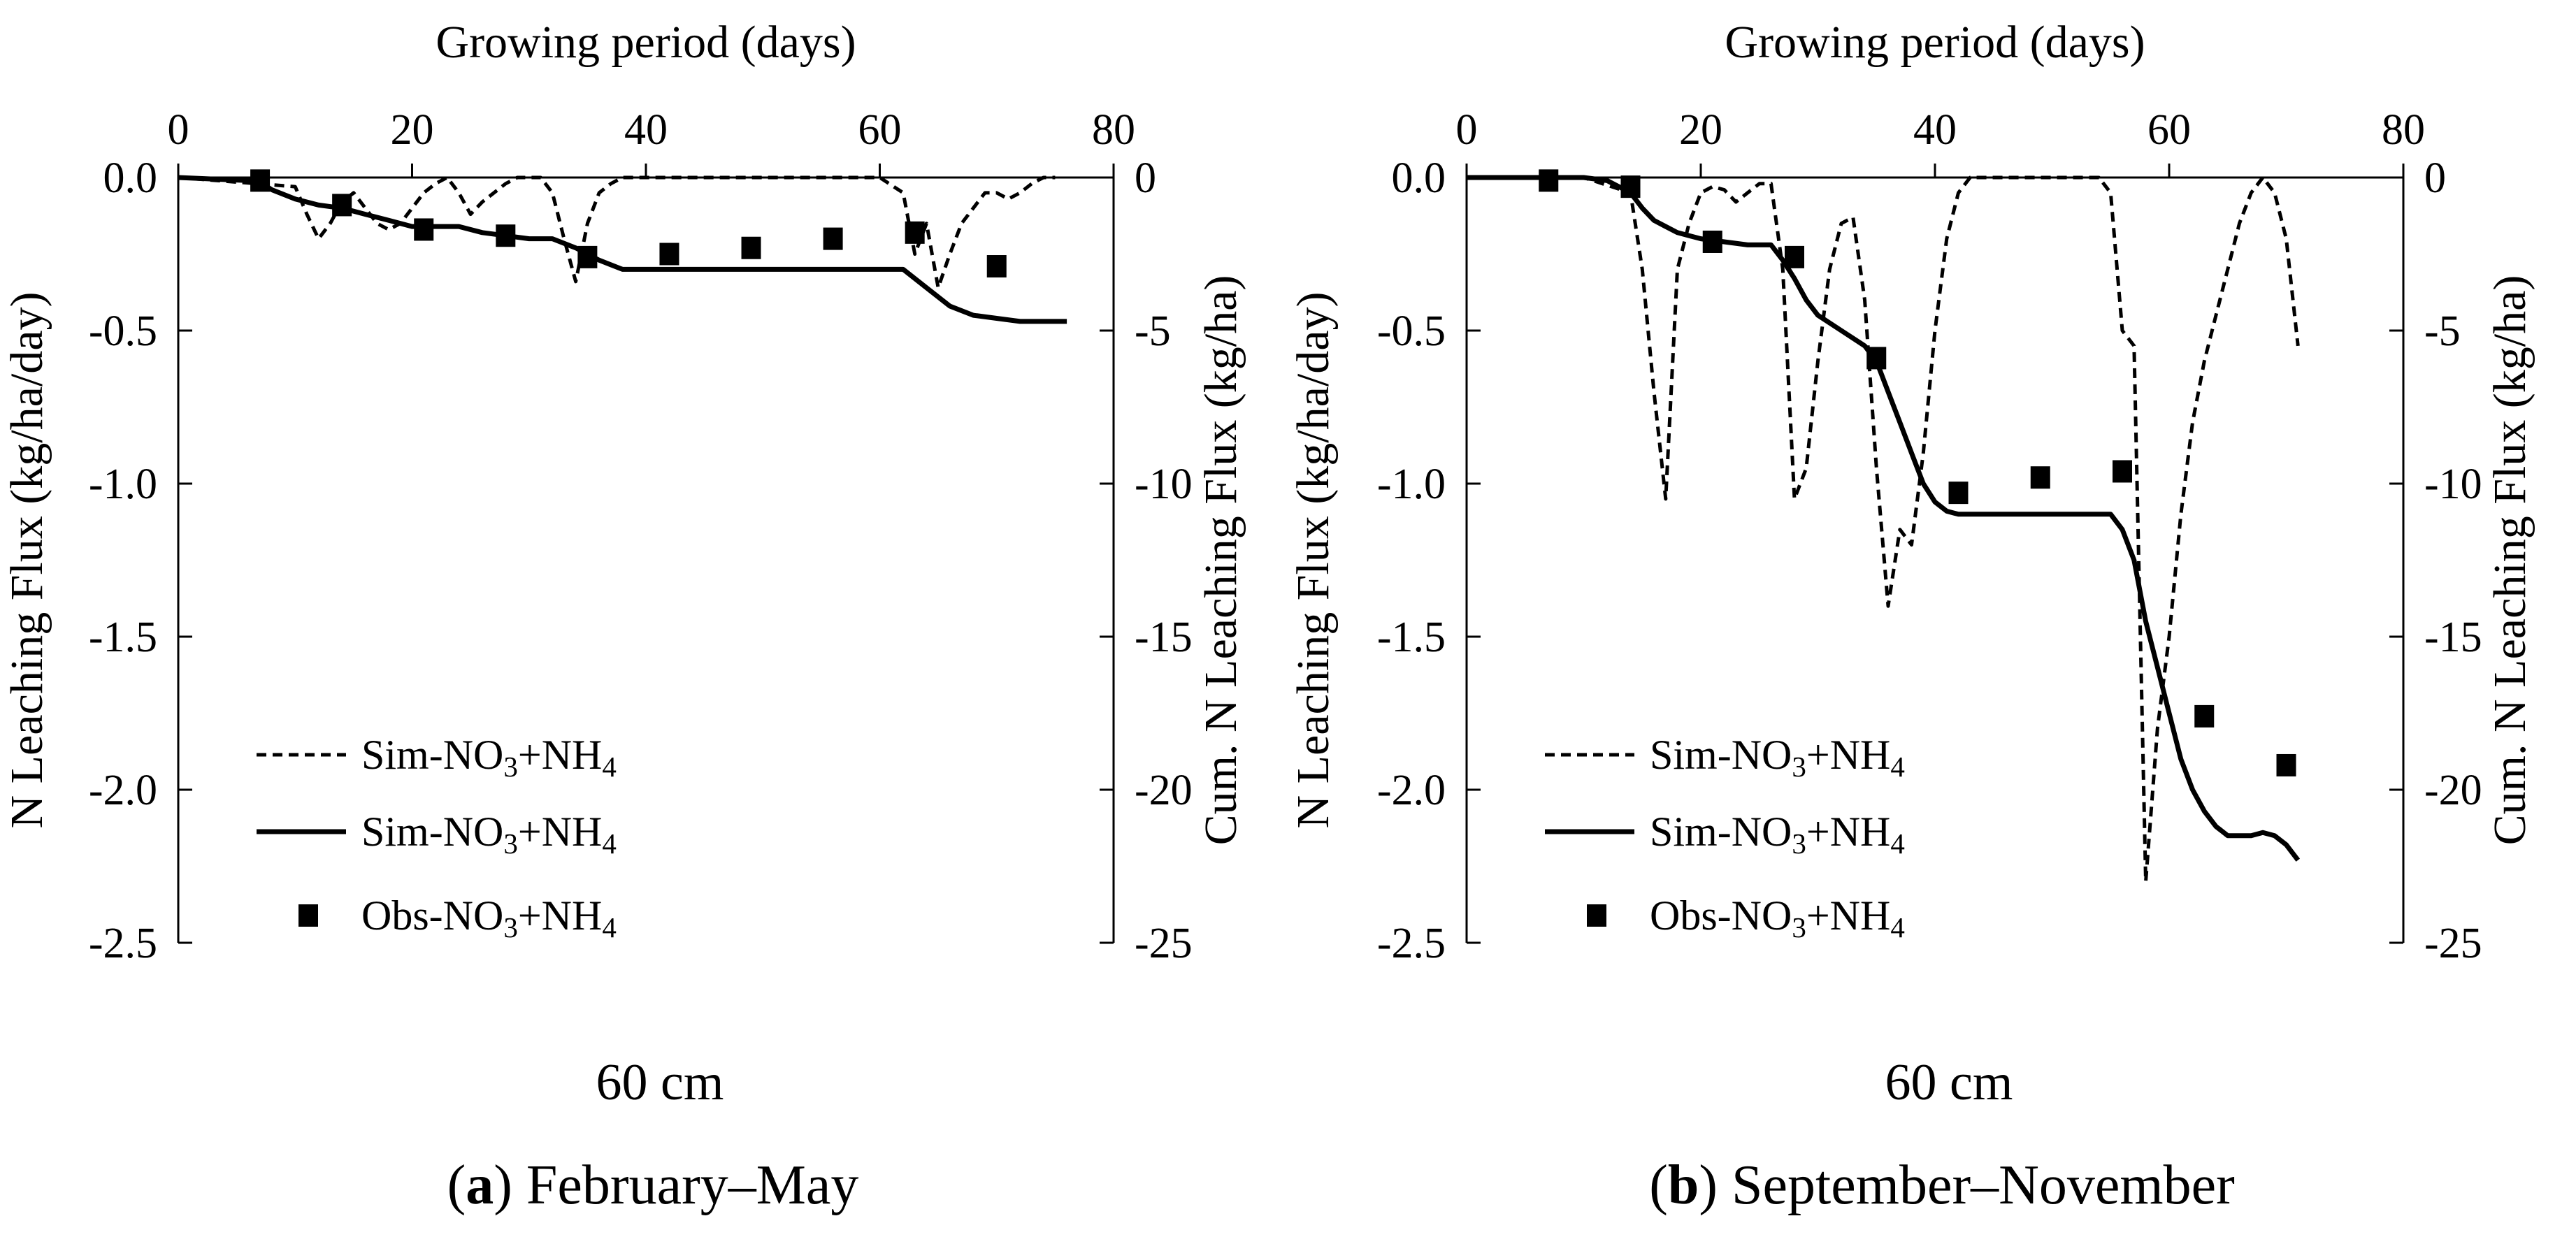 The width and height of the screenshot is (2576, 1237). Describe the element at coordinates (1942, 1185) in the screenshot. I see `panel-caption: (b) September–November` at that location.